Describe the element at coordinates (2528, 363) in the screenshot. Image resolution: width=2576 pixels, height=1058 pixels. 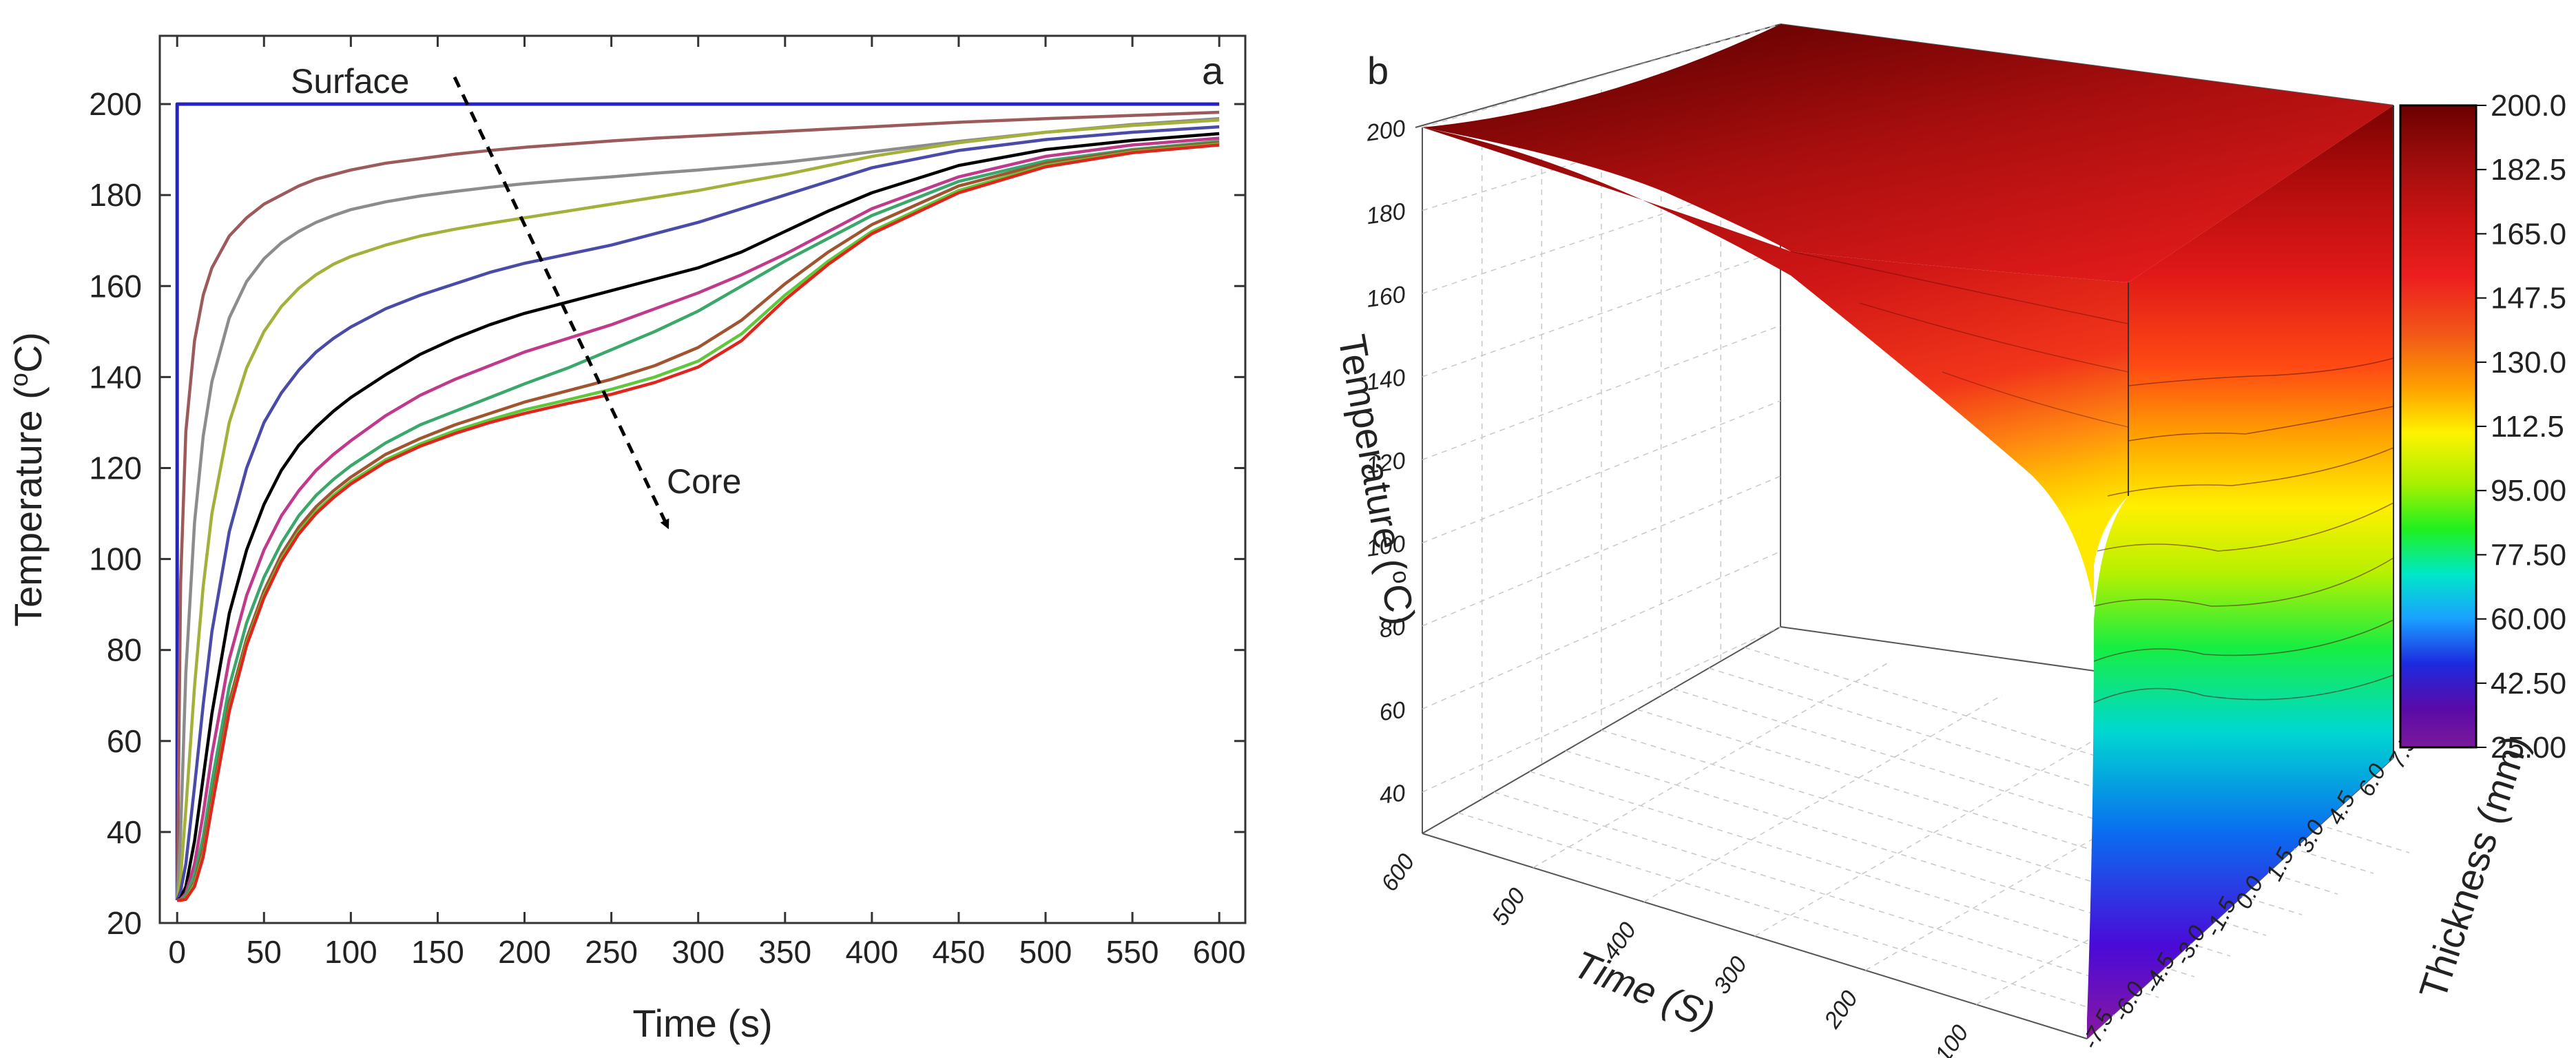
I see `colorbar-tick-label: 130.0` at that location.